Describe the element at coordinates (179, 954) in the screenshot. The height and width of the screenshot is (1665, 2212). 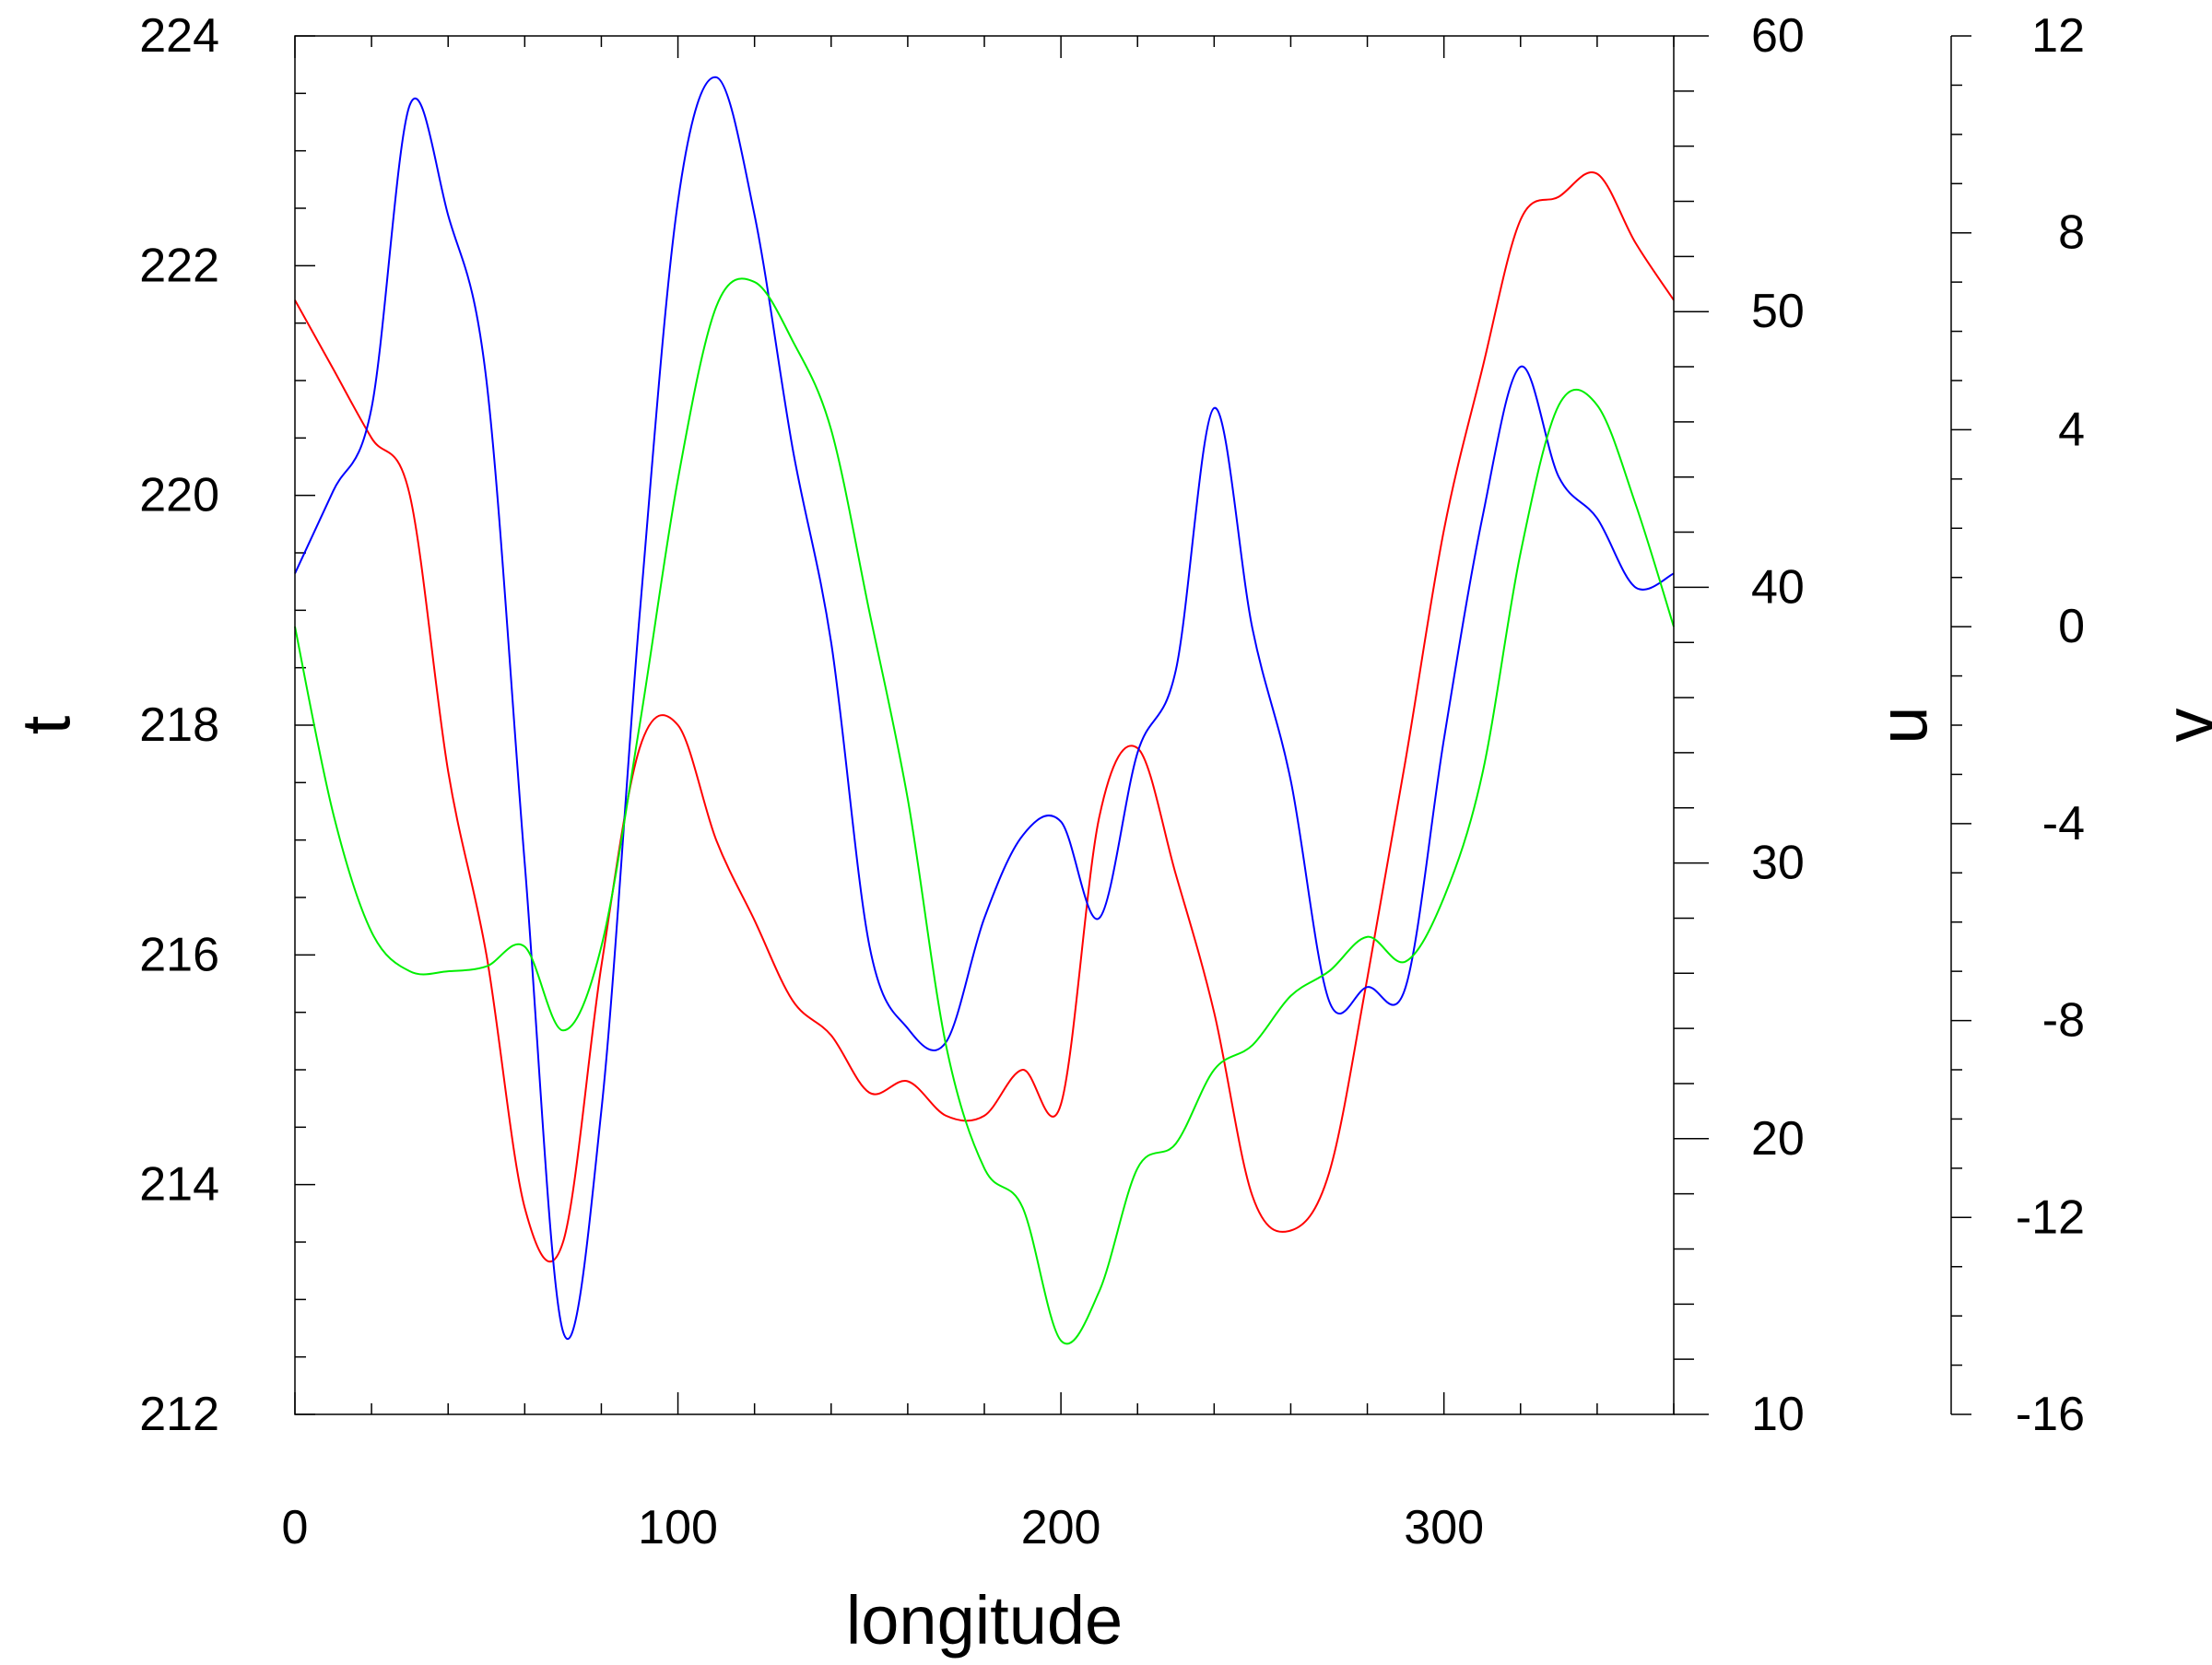
I see `t-tick-label: 216` at that location.